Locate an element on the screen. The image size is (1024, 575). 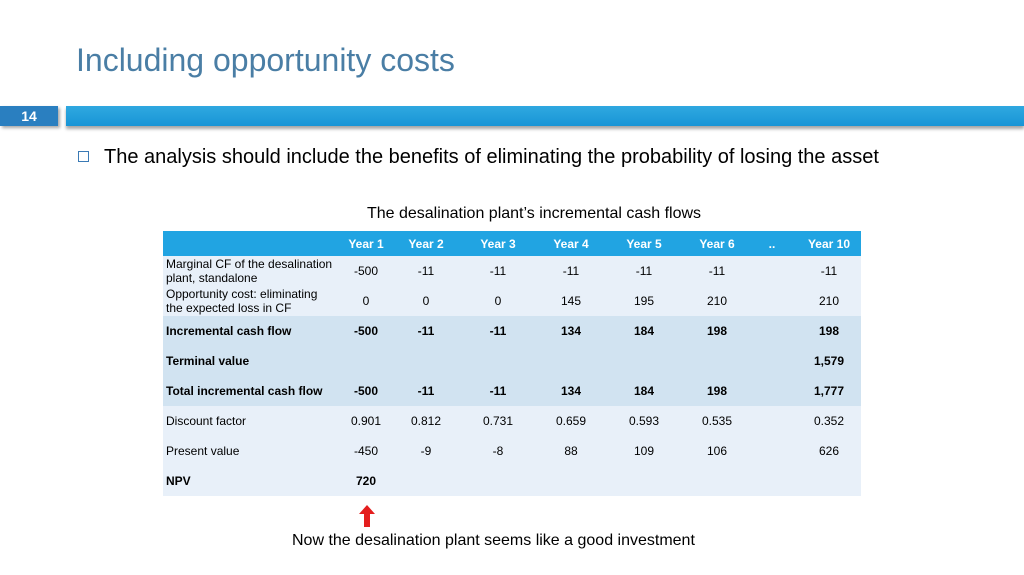
slide-title: Including opportunity costs is located at coordinates (265, 60).